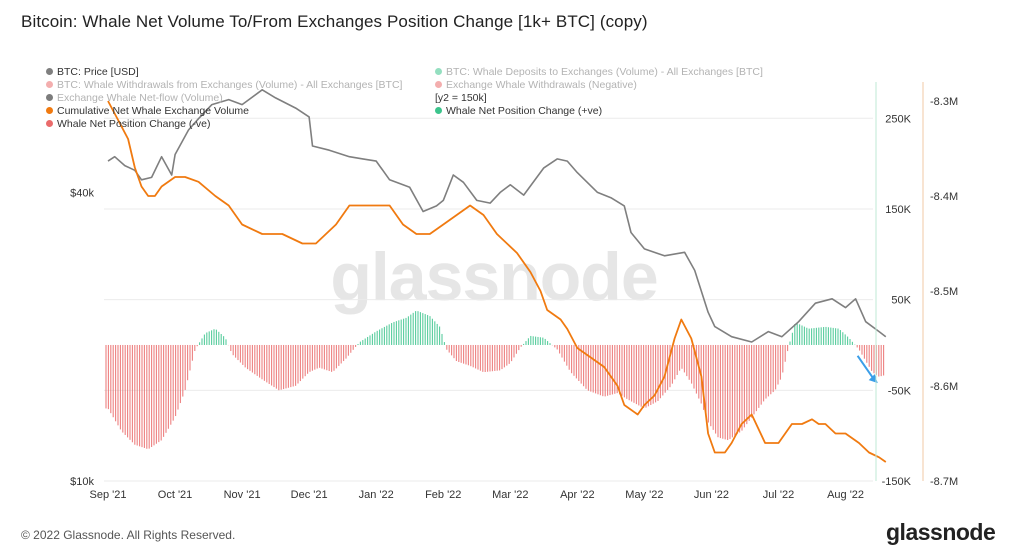 This screenshot has width=1011, height=558. What do you see at coordinates (175, 495) in the screenshot?
I see `x-tick-label: Oct '21` at bounding box center [175, 495].